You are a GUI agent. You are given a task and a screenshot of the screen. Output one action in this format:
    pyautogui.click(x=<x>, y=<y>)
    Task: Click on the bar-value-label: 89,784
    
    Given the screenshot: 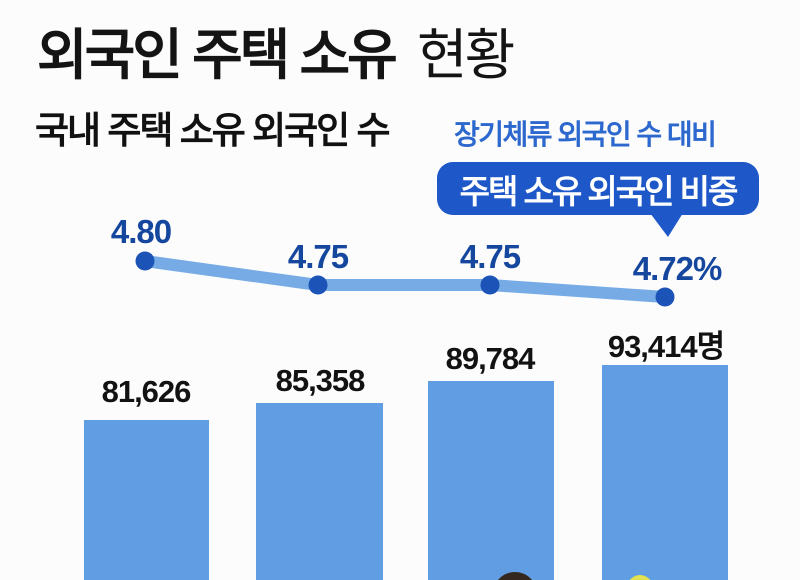 What is the action you would take?
    pyautogui.click(x=490, y=358)
    